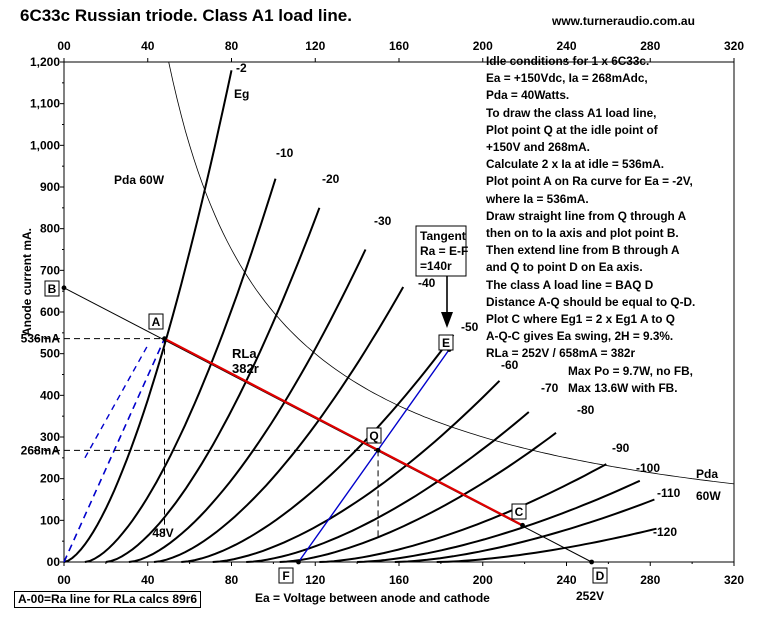 Image resolution: width=760 pixels, height=618 pixels. Describe the element at coordinates (510, 365) in the screenshot. I see `grid-curve-label: -60` at that location.